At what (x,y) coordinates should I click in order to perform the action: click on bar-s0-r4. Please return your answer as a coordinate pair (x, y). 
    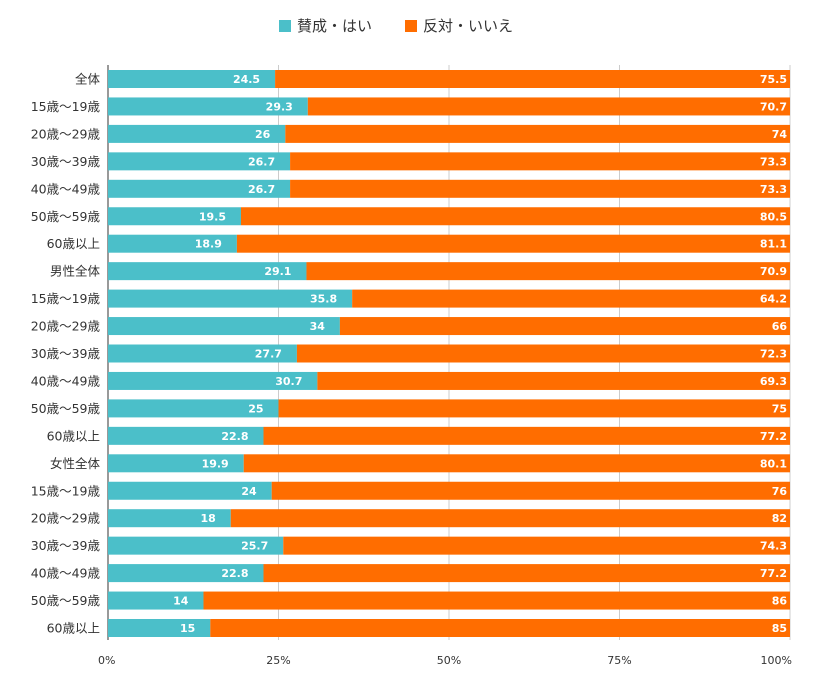
    Looking at the image, I should click on (199, 188).